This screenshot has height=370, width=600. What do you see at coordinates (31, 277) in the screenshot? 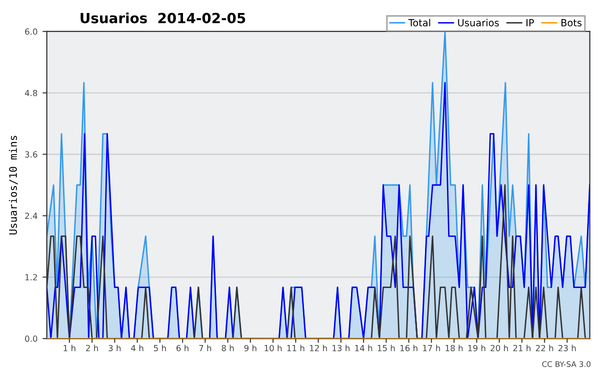
I see `y-tick-label: 1.2` at bounding box center [31, 277].